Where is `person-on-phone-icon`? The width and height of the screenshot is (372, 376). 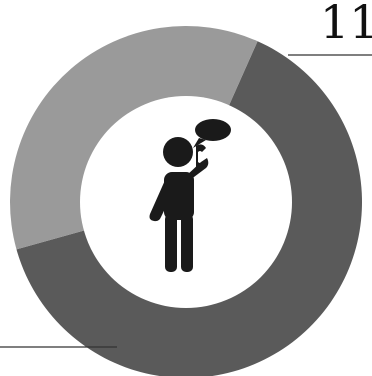
person-on-phone-icon is located at coordinates (190, 195).